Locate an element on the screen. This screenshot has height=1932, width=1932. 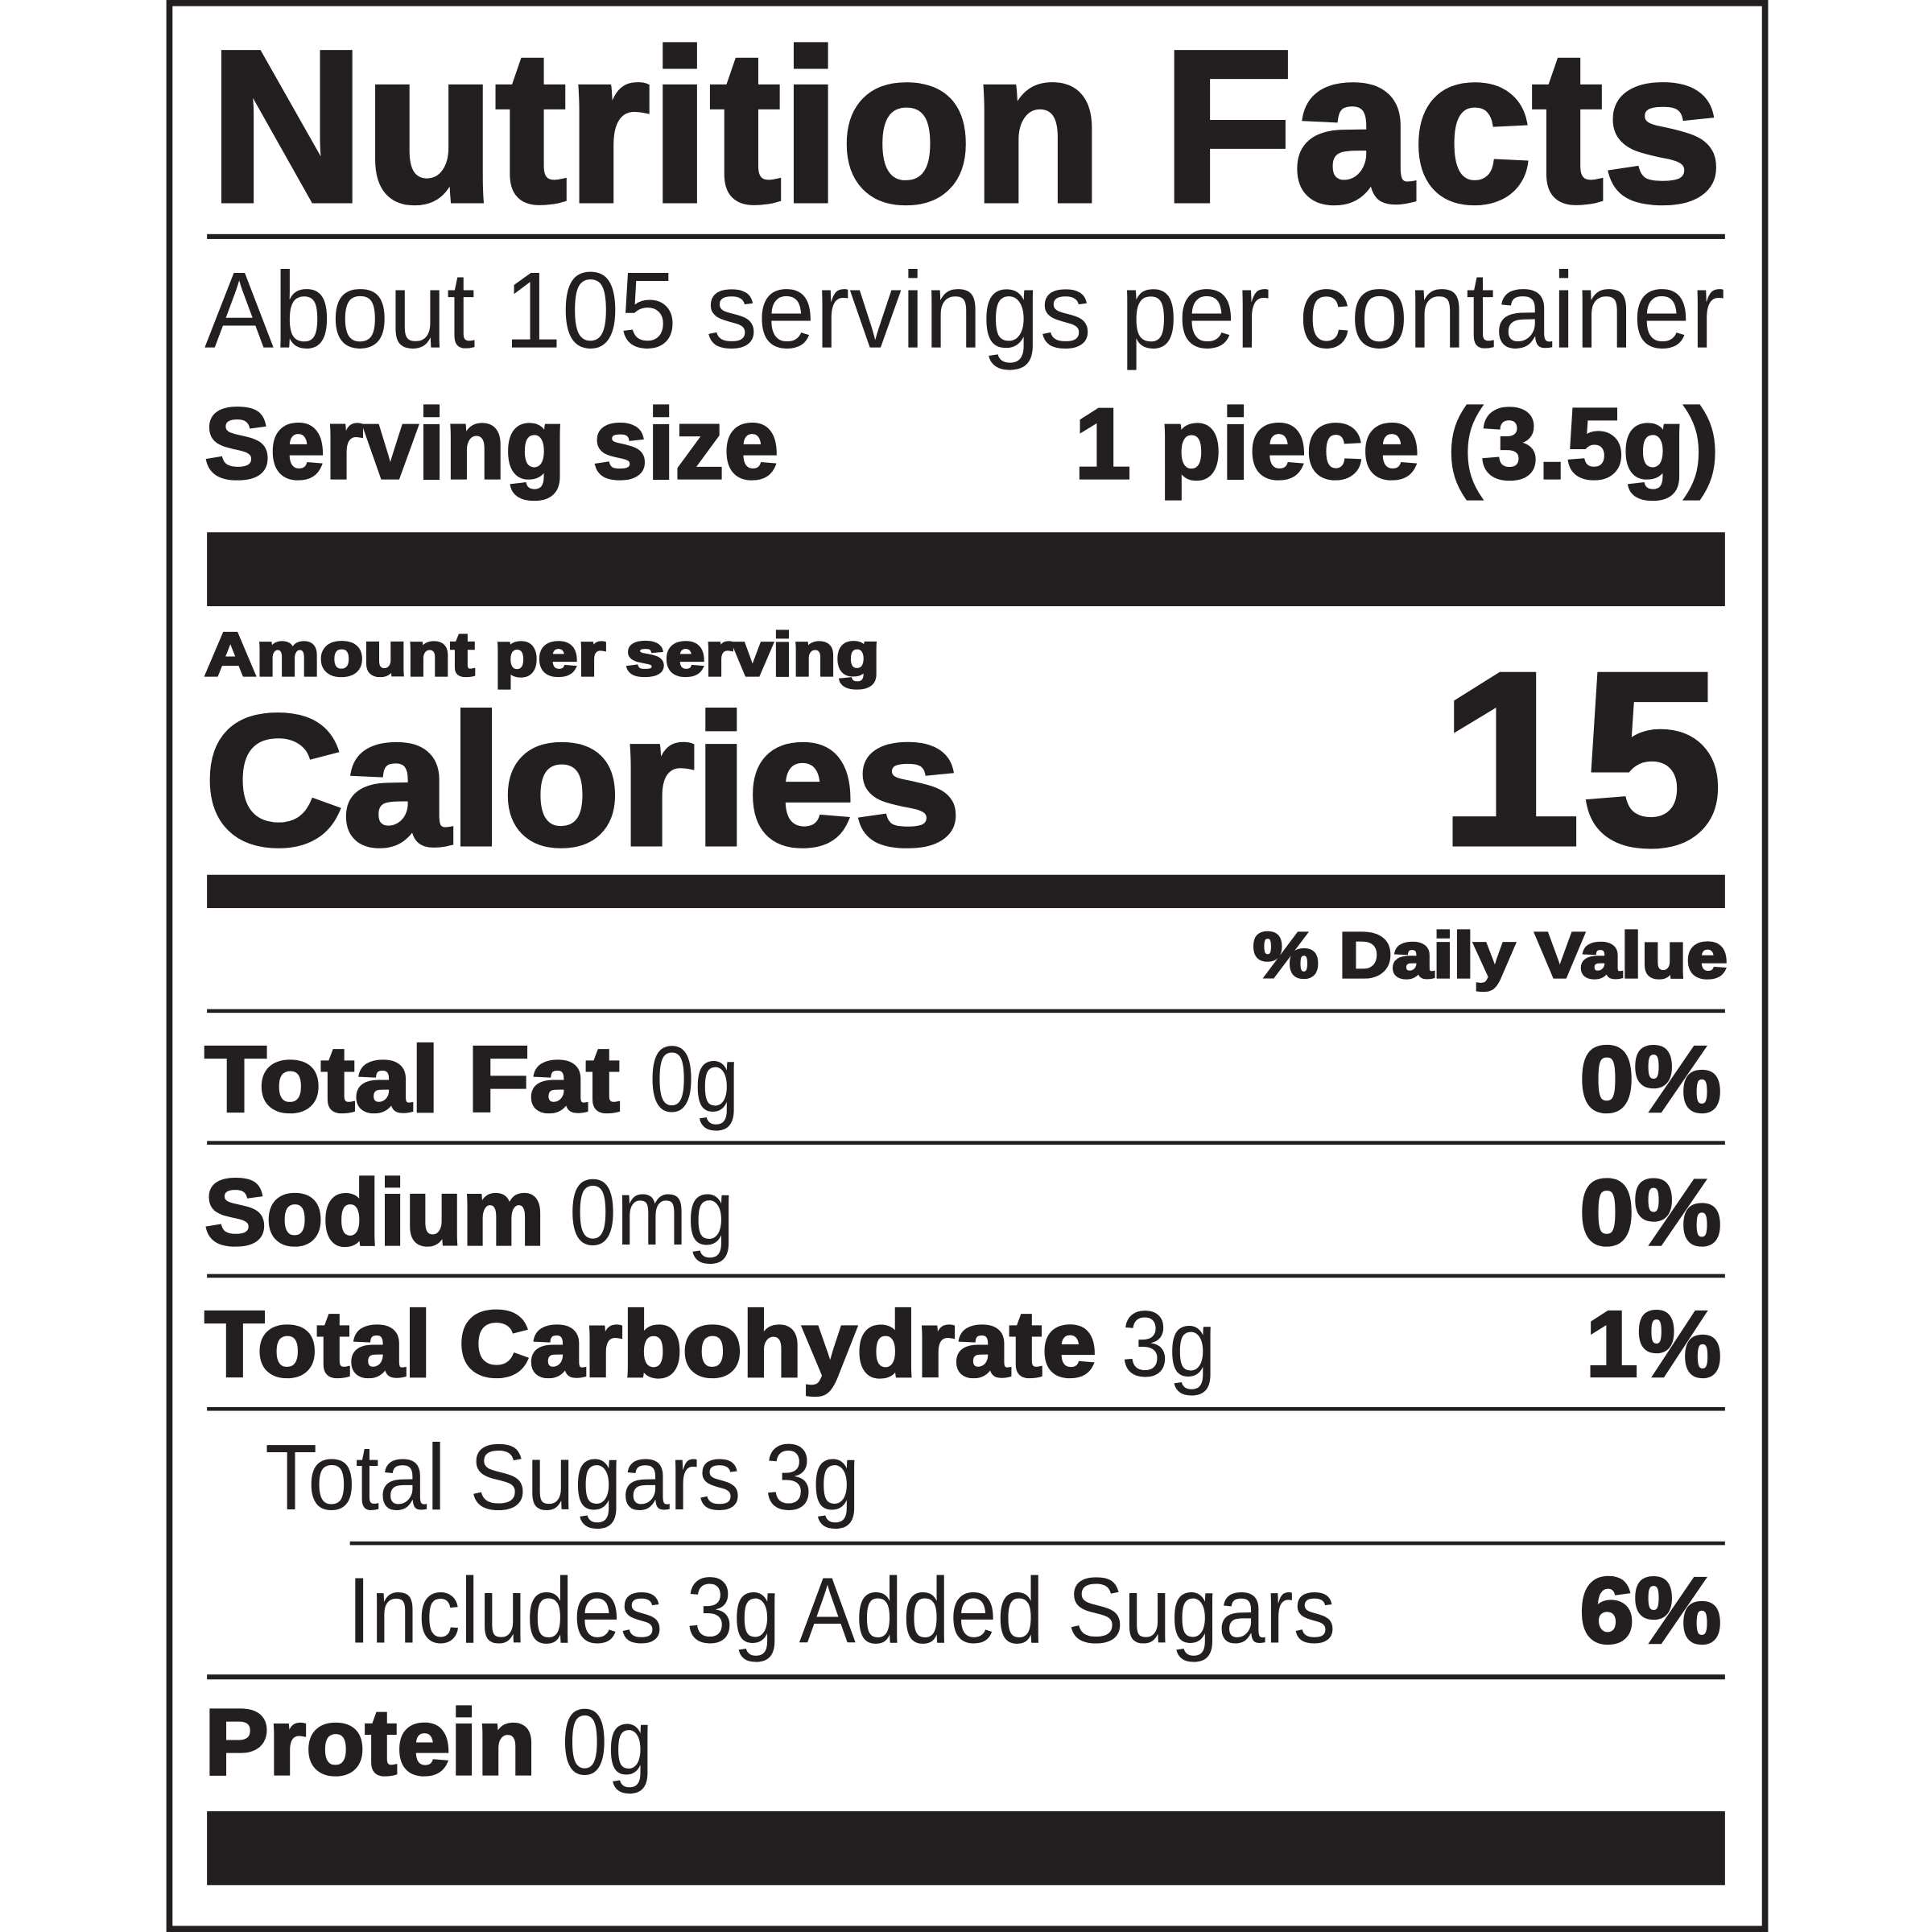
nutrient-amount: 3g is located at coordinates (1168, 1344).